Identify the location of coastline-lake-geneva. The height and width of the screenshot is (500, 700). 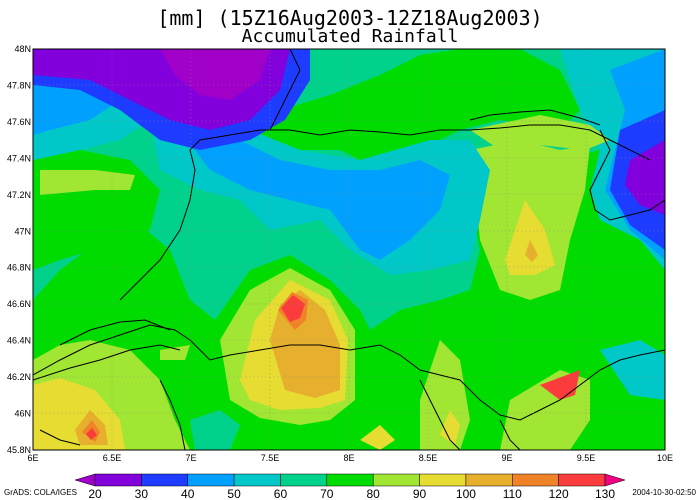
(107, 362).